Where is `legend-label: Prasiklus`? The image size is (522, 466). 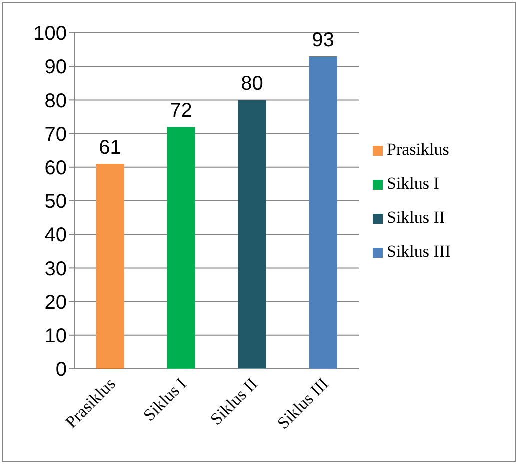
legend-label: Prasiklus is located at coordinates (418, 149).